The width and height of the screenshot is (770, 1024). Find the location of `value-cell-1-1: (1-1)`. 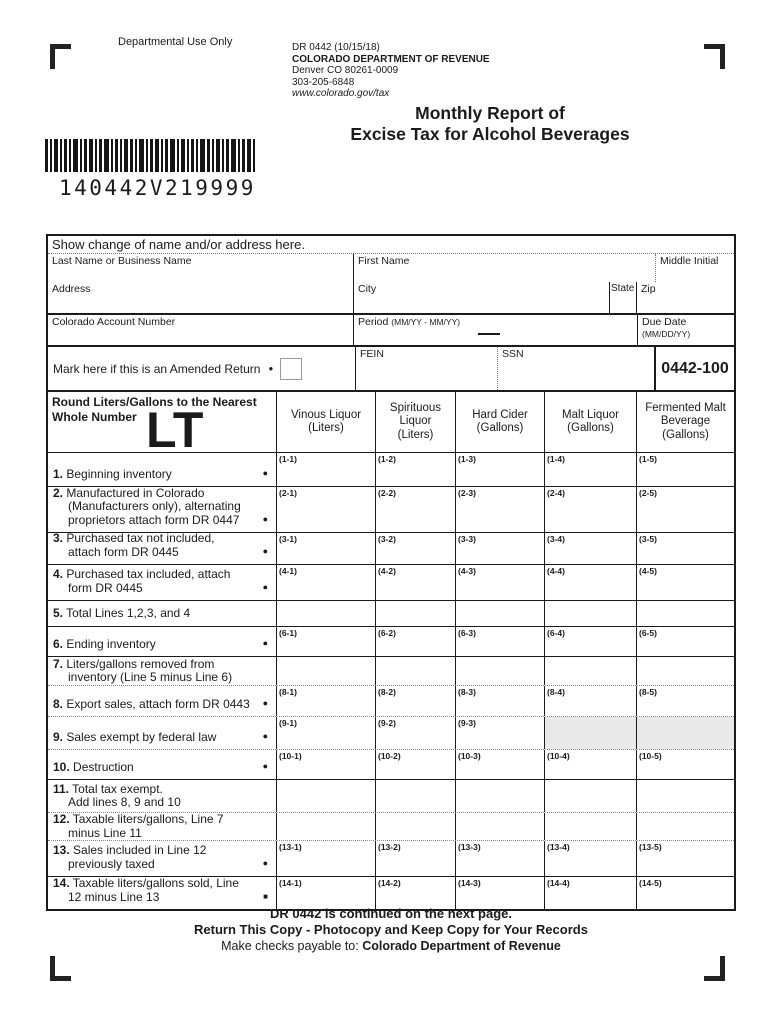

value-cell-1-1: (1-1) is located at coordinates (325, 469).